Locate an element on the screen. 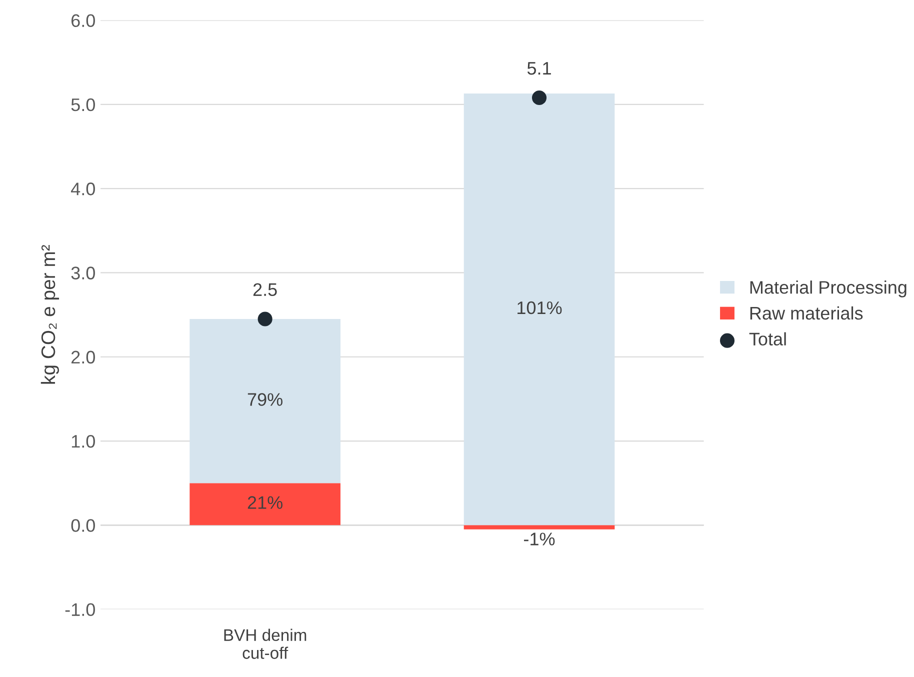 The width and height of the screenshot is (914, 677). y-tick-label: 0.0 is located at coordinates (83, 525).